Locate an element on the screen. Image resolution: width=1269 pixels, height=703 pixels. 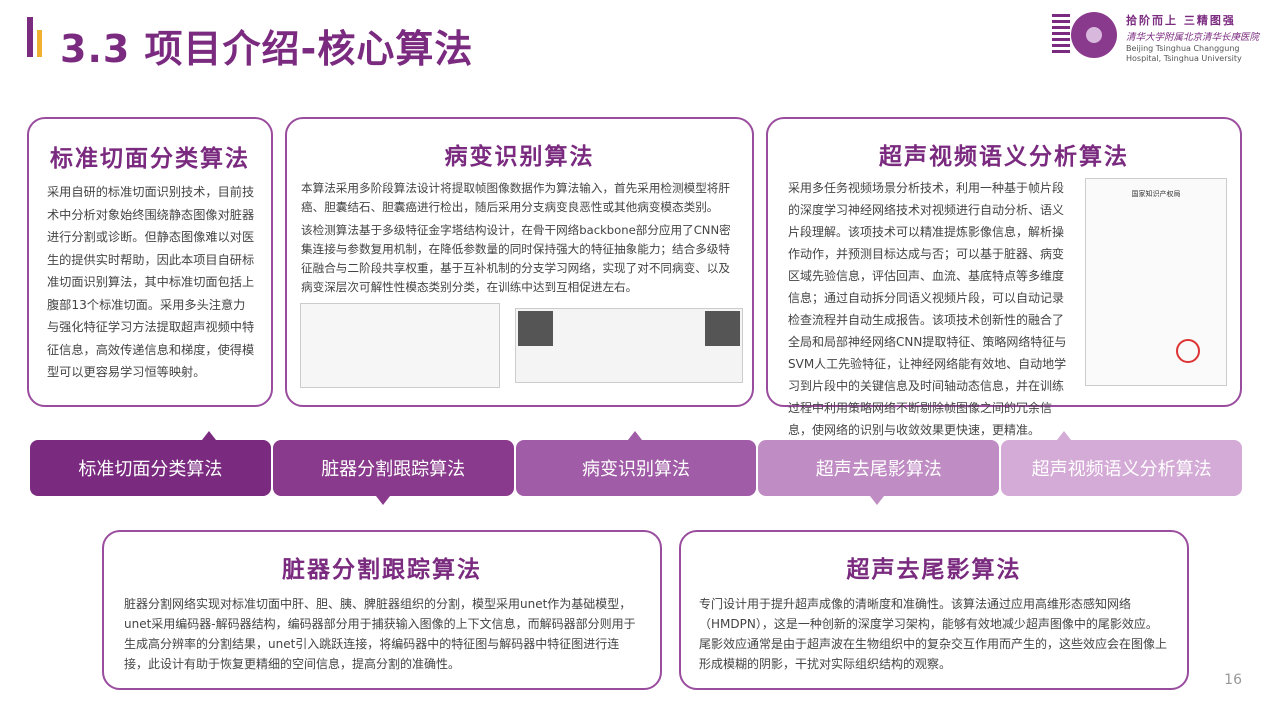
seal-stamp is located at coordinates (1188, 351).